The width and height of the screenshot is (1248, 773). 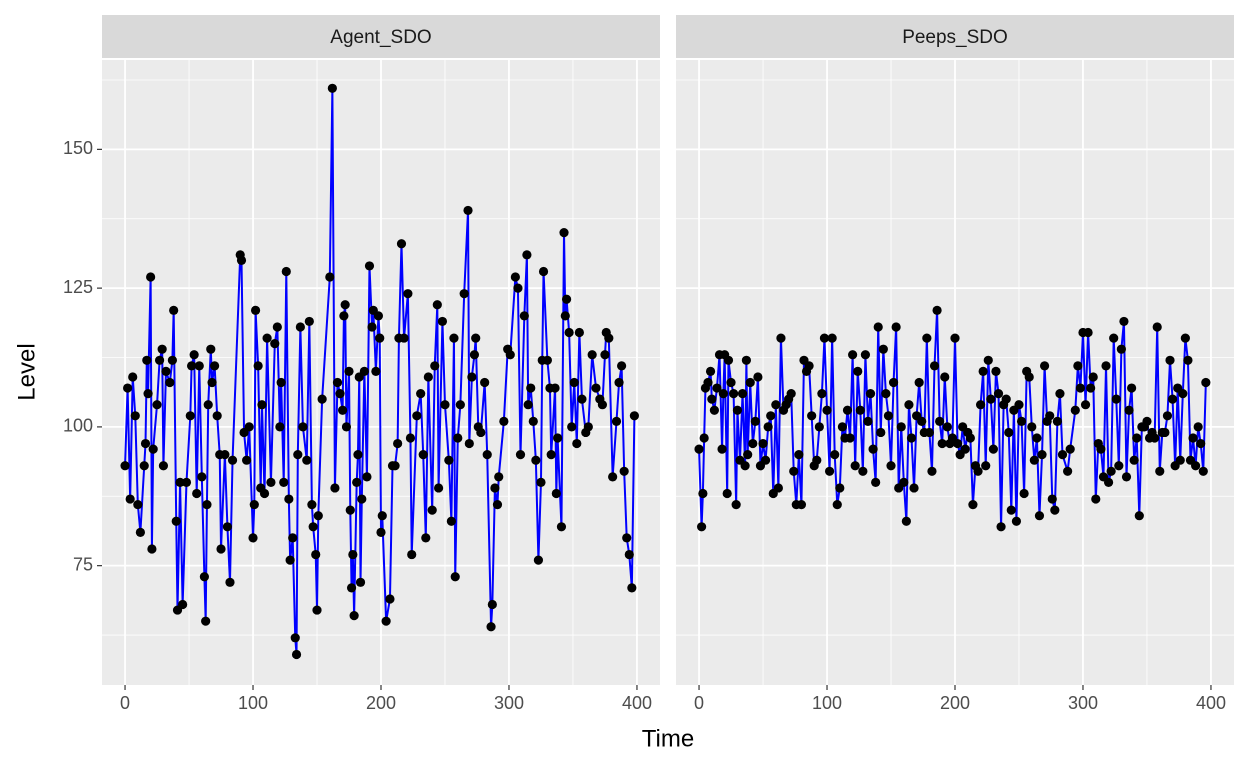 What do you see at coordinates (253, 703) in the screenshot?
I see `x-tick-label: 100` at bounding box center [253, 703].